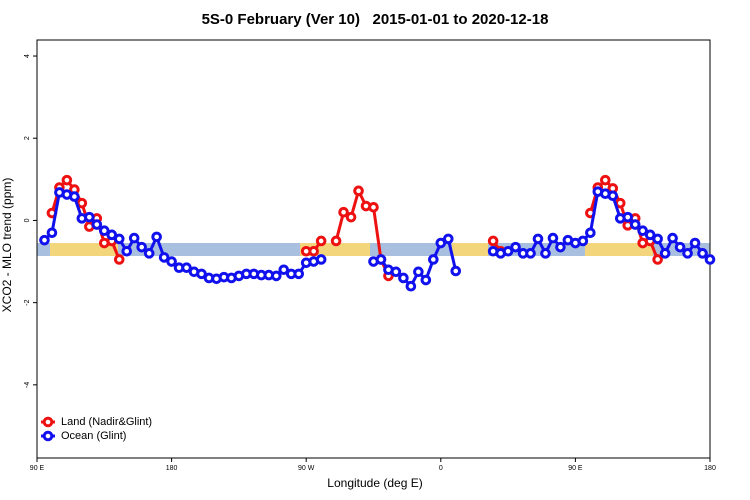 This screenshot has height=500, width=750. I want to click on x-tick-label: 90 W, so click(306, 468).